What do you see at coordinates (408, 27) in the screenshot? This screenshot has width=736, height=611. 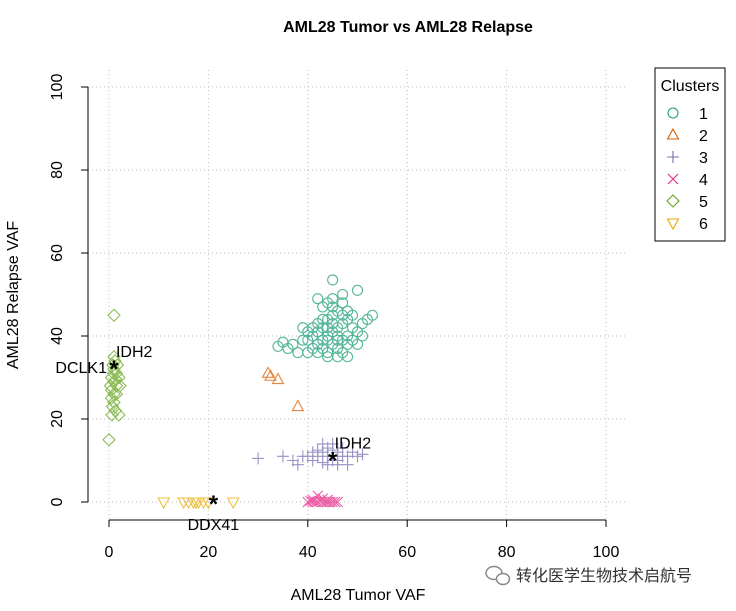 I see `chart-title: AML28 Tumor vs AML28 Relapse` at bounding box center [408, 27].